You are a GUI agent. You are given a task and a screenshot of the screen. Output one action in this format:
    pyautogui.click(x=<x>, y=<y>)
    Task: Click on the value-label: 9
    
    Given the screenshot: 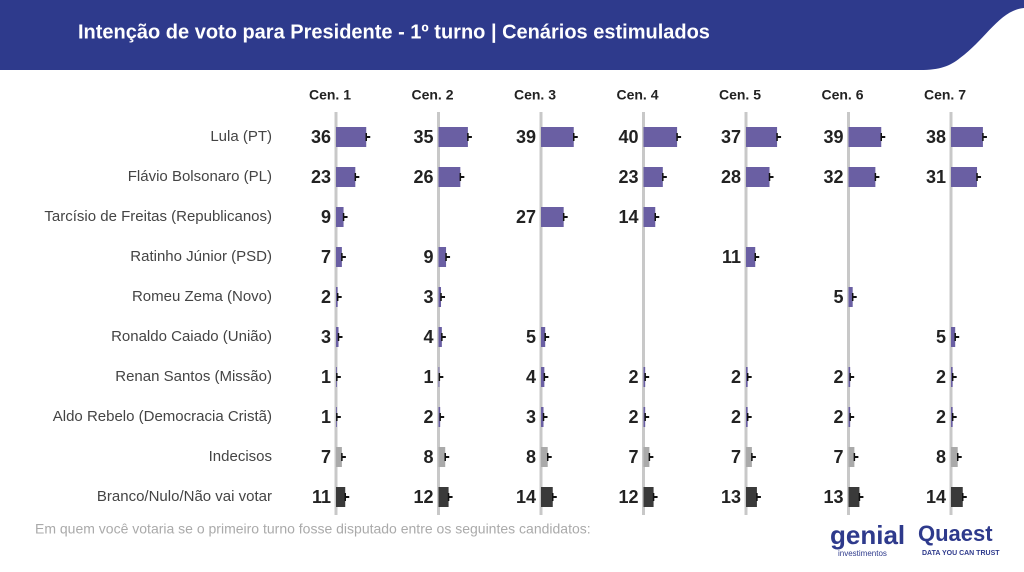 What is the action you would take?
    pyautogui.click(x=428, y=257)
    